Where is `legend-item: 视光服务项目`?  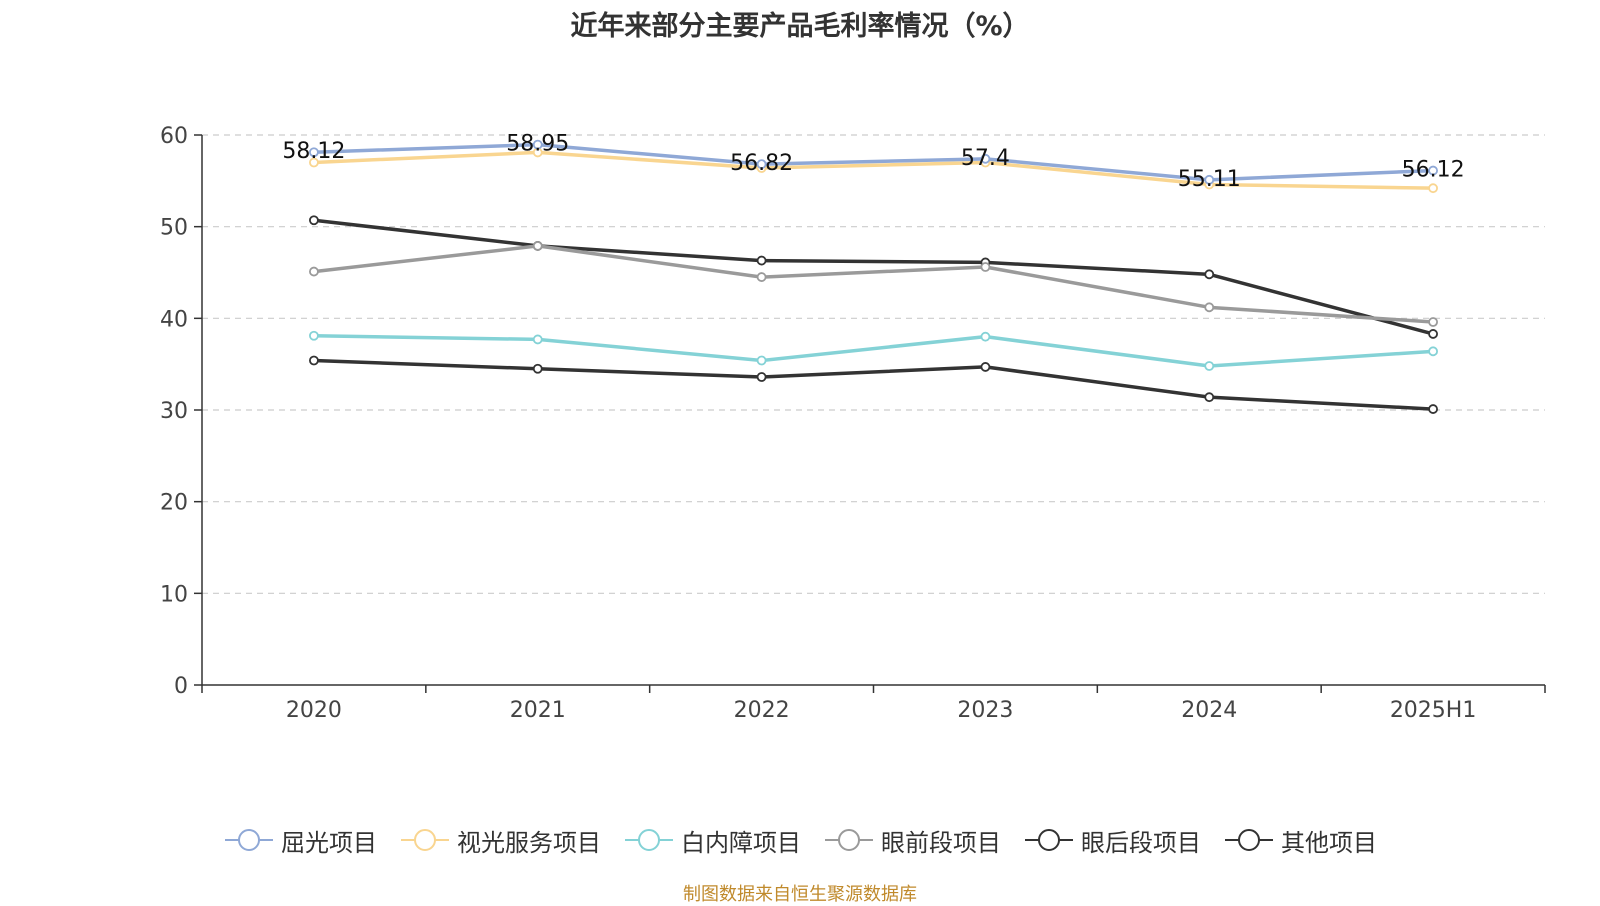
legend-item: 视光服务项目 is located at coordinates (500, 840).